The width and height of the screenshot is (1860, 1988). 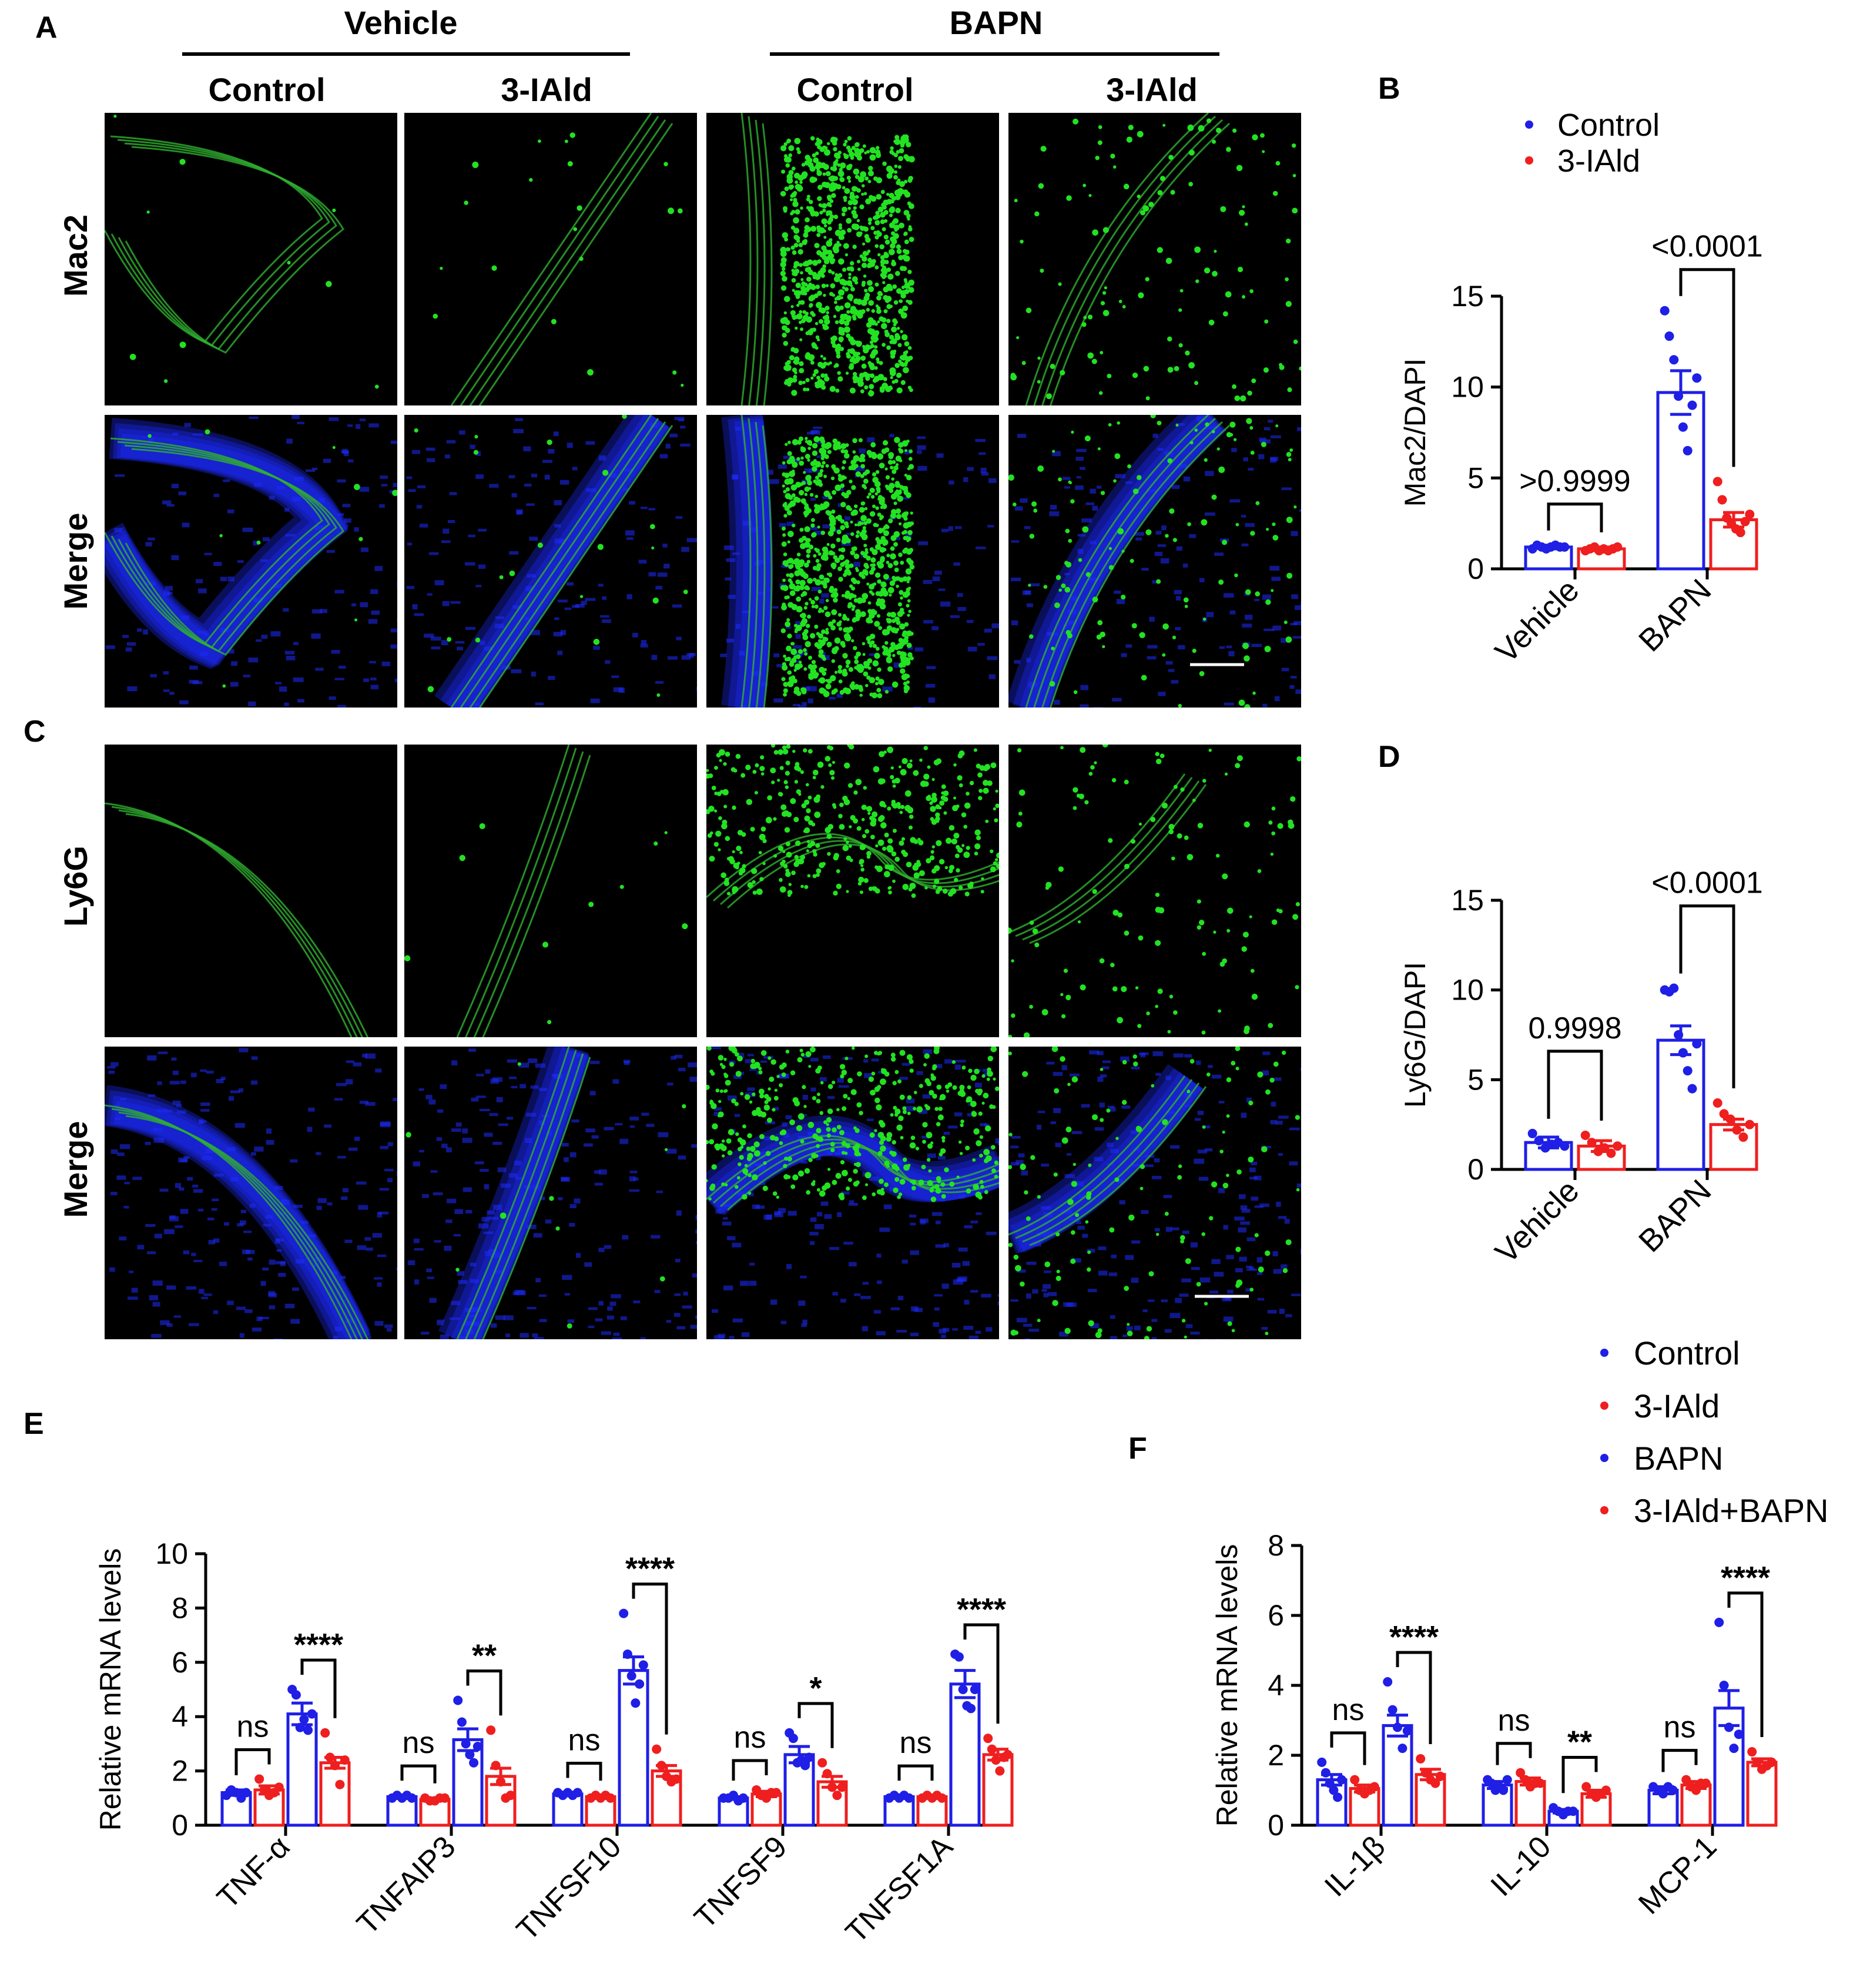 What do you see at coordinates (1692, 405) in the screenshot?
I see `data-point` at bounding box center [1692, 405].